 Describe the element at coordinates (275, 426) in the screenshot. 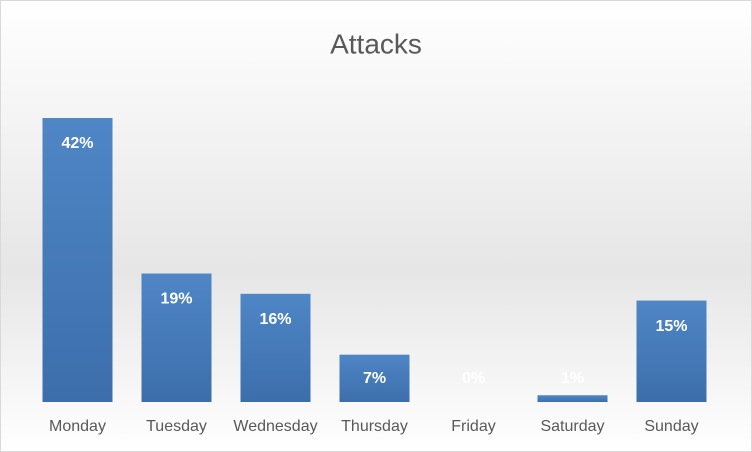

I see `x-tick-label: Wednesday` at that location.